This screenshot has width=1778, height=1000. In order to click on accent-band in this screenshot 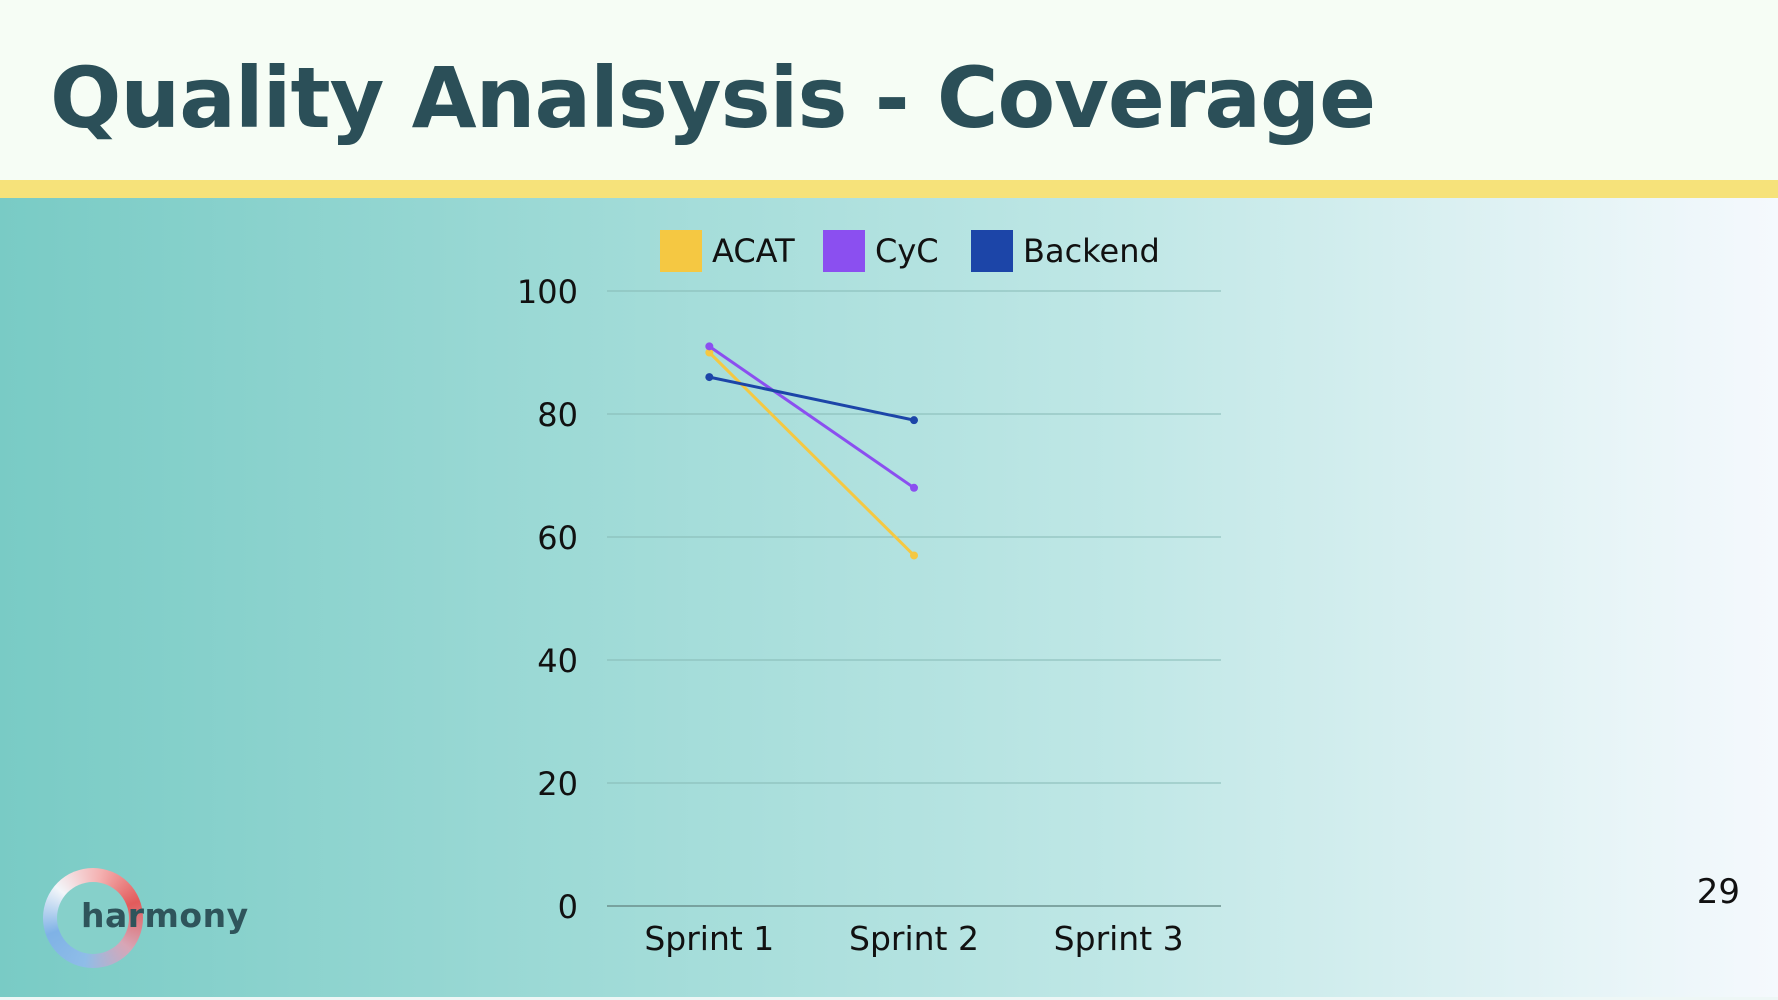, I will do `click(889, 189)`.